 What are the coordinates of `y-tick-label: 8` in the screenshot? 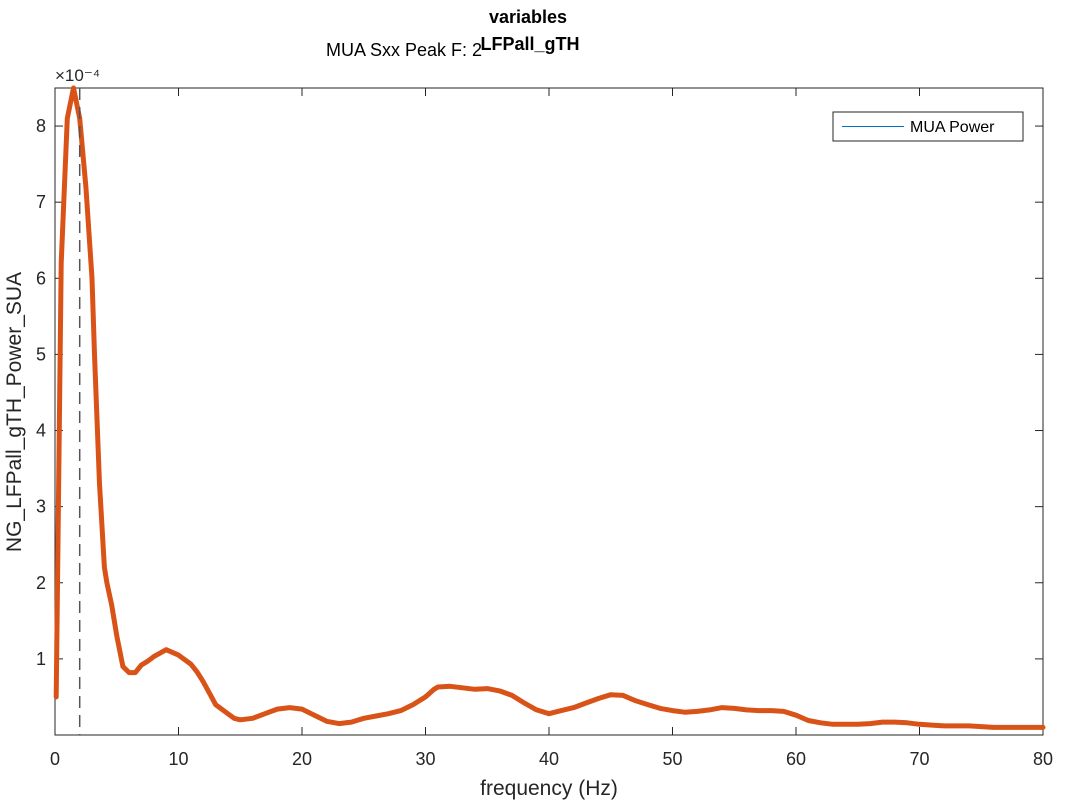 It's located at (41, 126).